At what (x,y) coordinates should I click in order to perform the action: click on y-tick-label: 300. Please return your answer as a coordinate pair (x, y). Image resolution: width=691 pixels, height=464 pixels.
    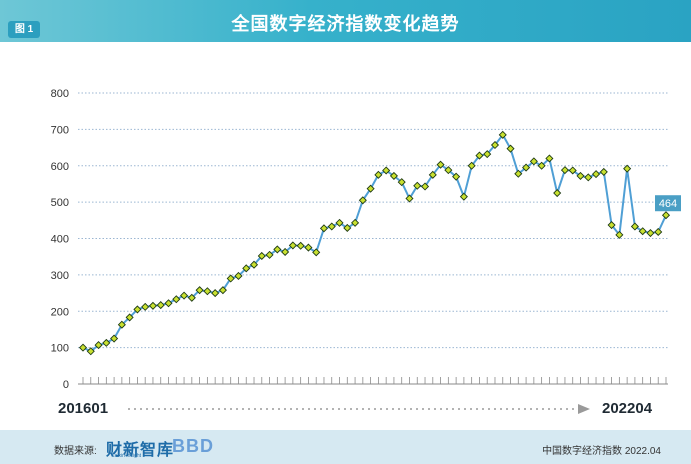
    Looking at the image, I should click on (60, 276).